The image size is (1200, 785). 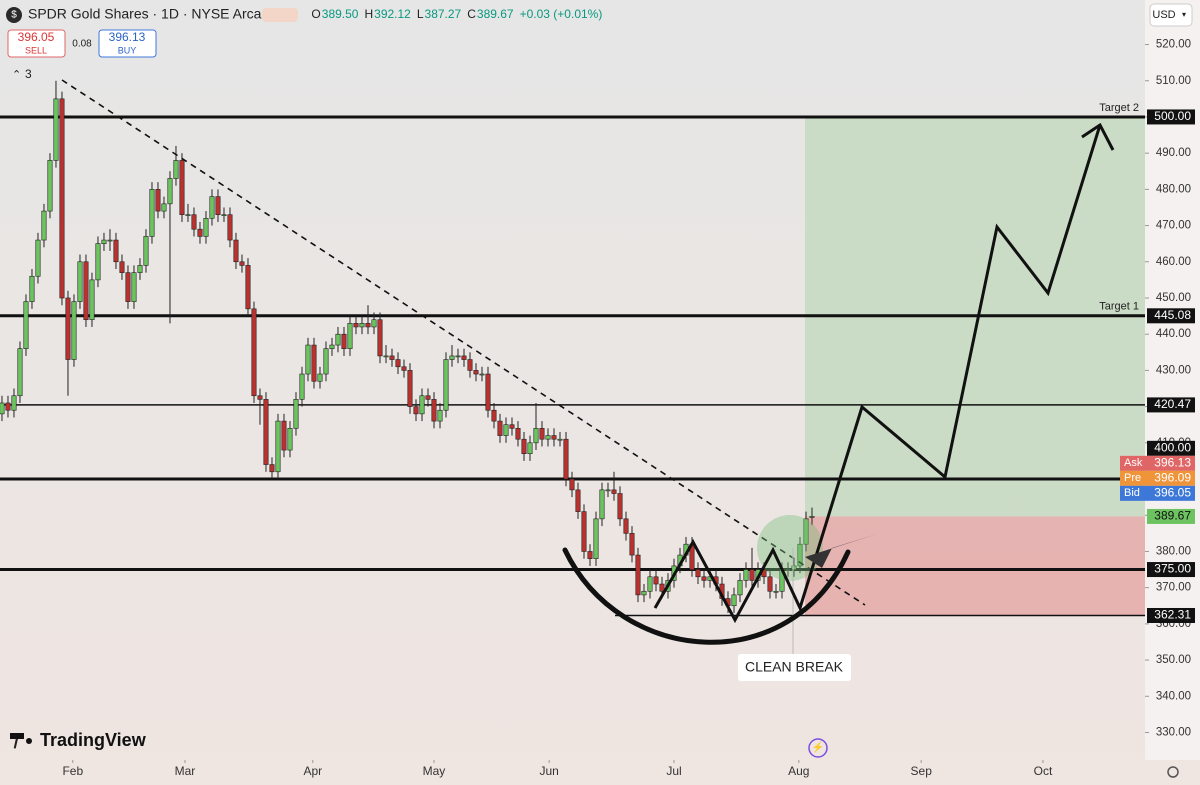 I want to click on last-price-label: 389.67, so click(x=1172, y=516).